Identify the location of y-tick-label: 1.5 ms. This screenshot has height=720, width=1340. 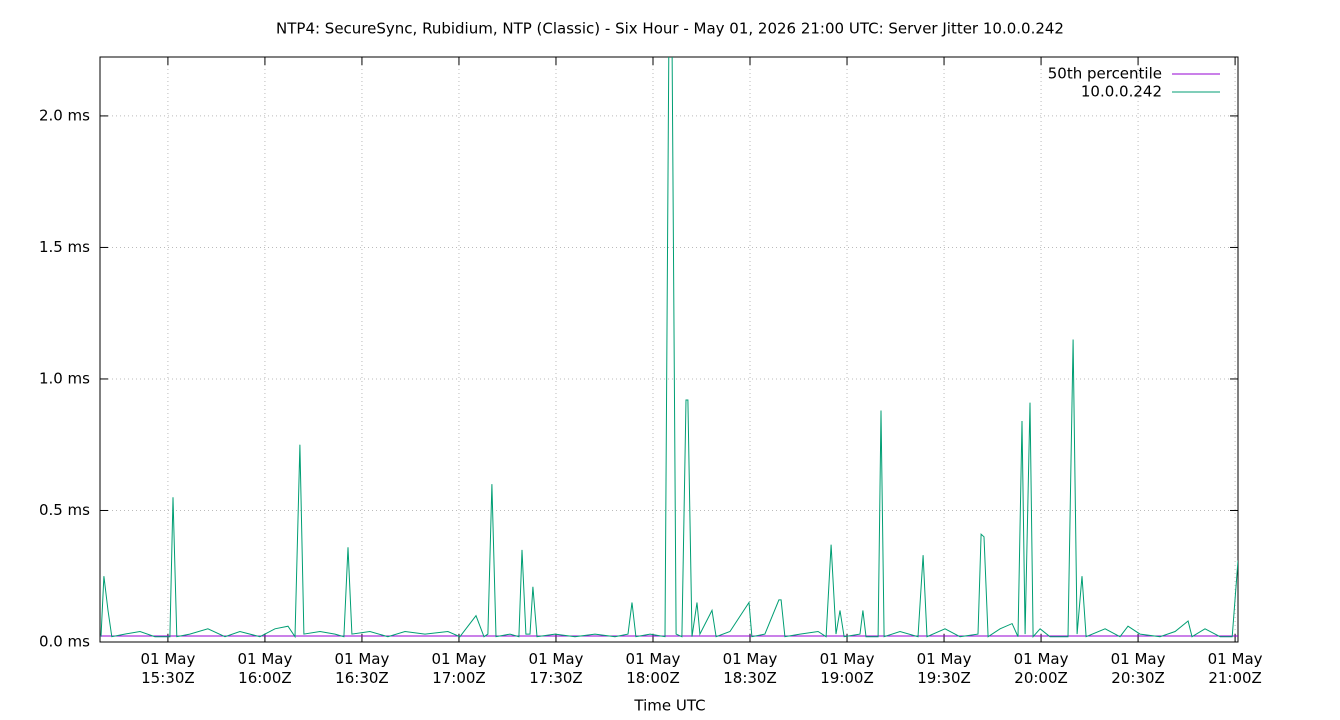
(64, 247).